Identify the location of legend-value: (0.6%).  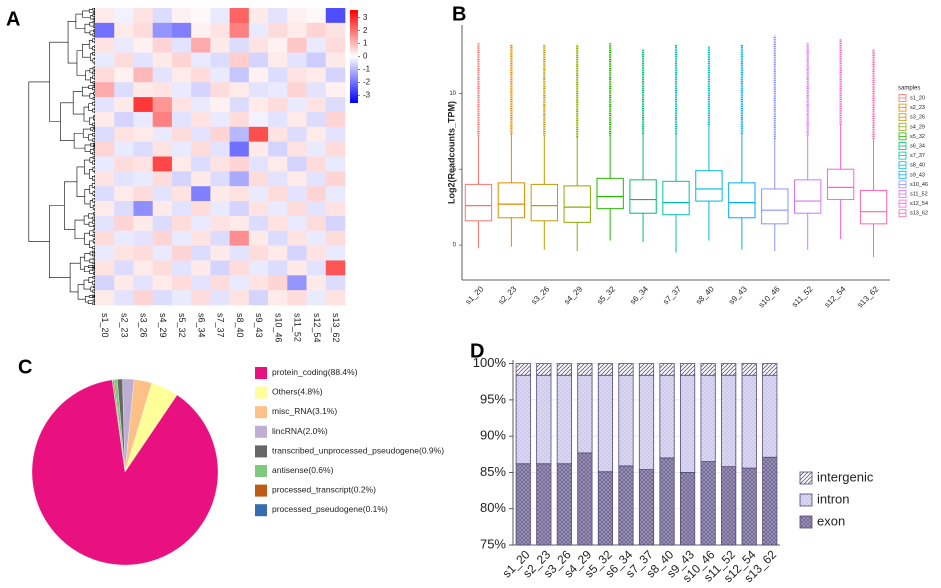
(320, 470).